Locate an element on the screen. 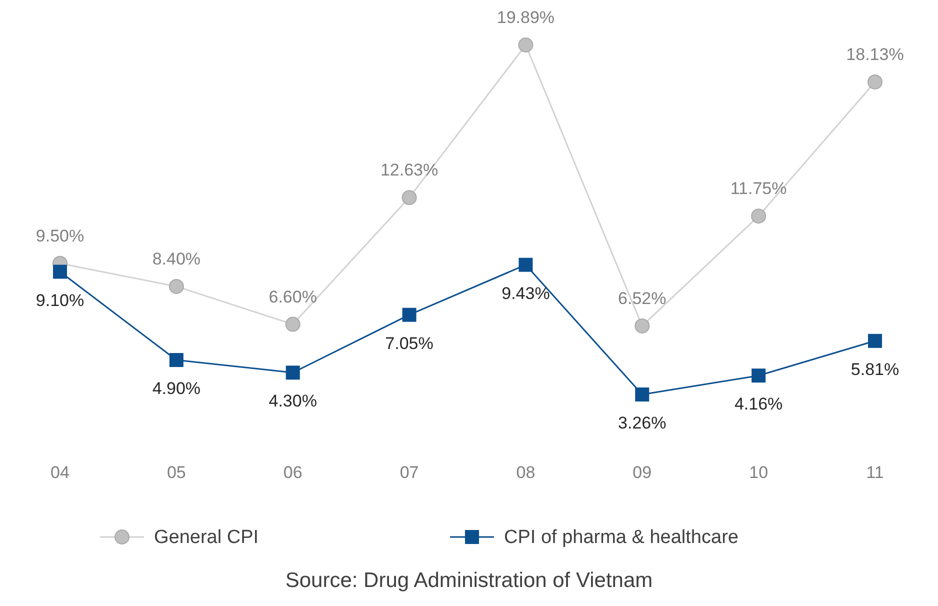 The image size is (938, 606). x-tick-label: 09 is located at coordinates (642, 472).